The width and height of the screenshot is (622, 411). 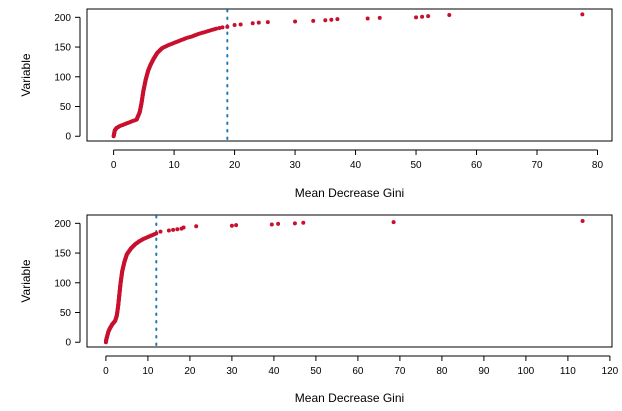 I want to click on x-tick-label: 90, so click(x=484, y=371).